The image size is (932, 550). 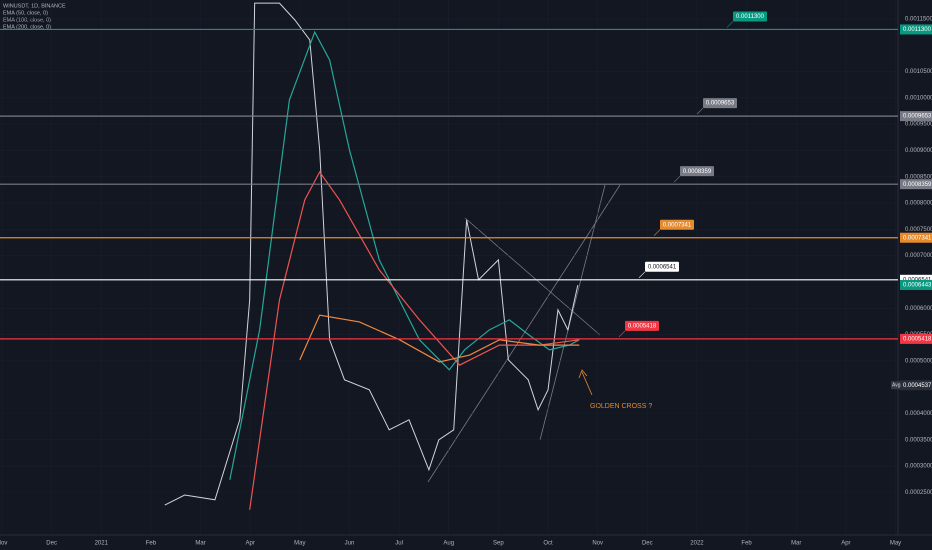 I want to click on x-tick-label: Aug, so click(x=448, y=544).